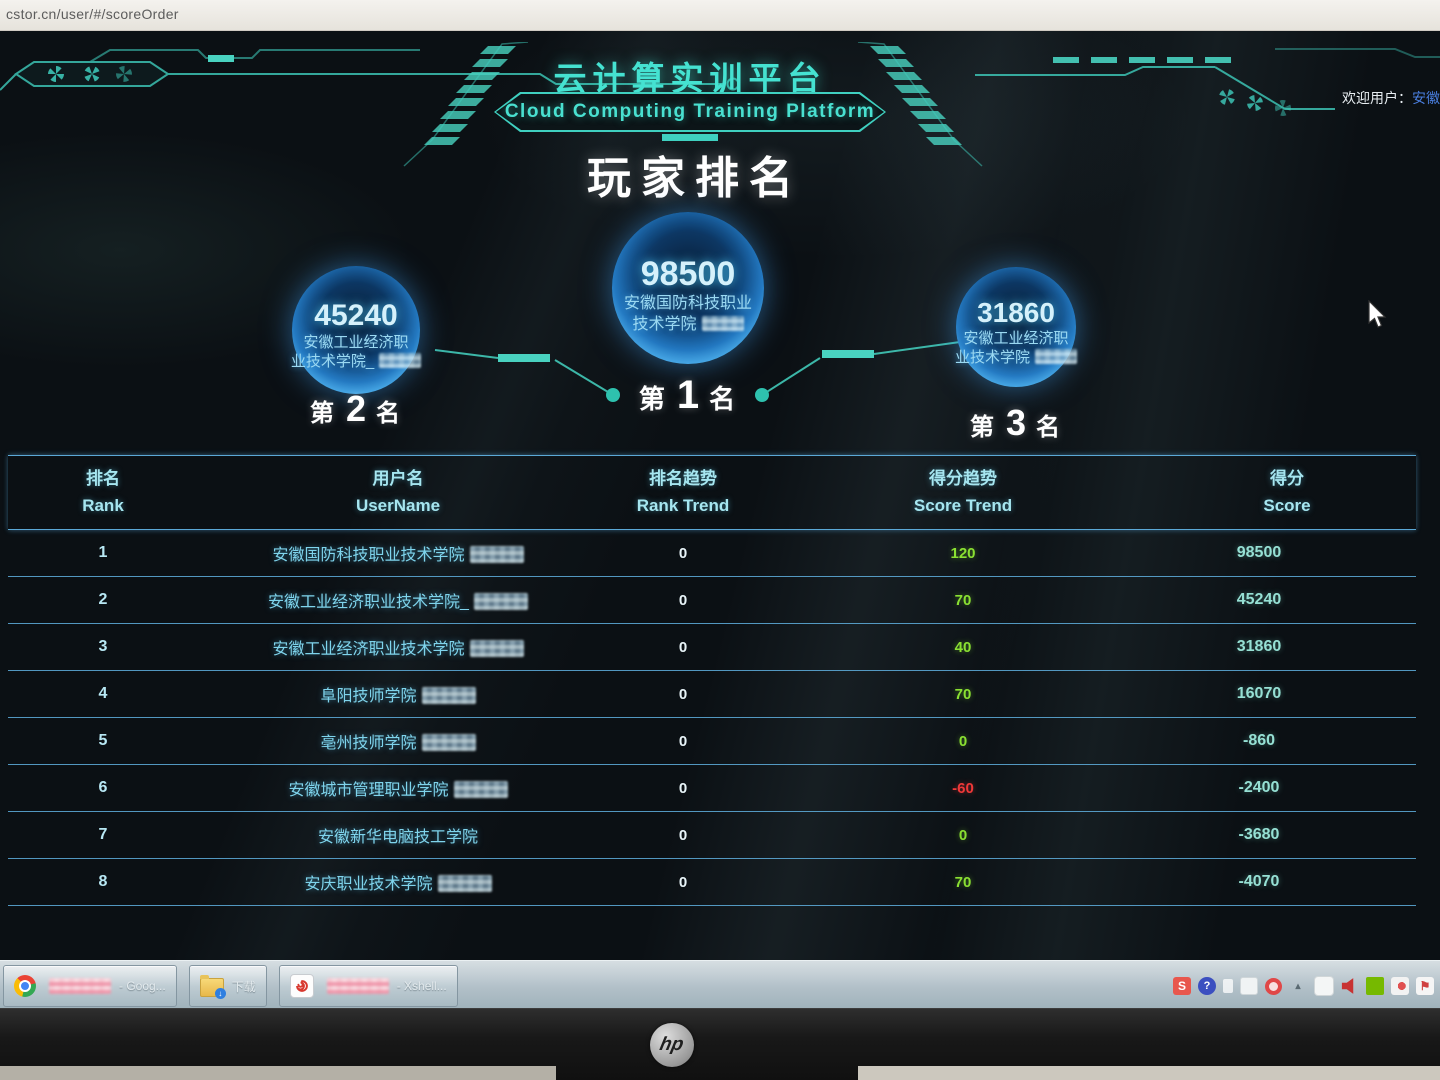 This screenshot has width=1440, height=1080. What do you see at coordinates (398, 694) in the screenshot?
I see `username-cell: 阜阳技师学院` at bounding box center [398, 694].